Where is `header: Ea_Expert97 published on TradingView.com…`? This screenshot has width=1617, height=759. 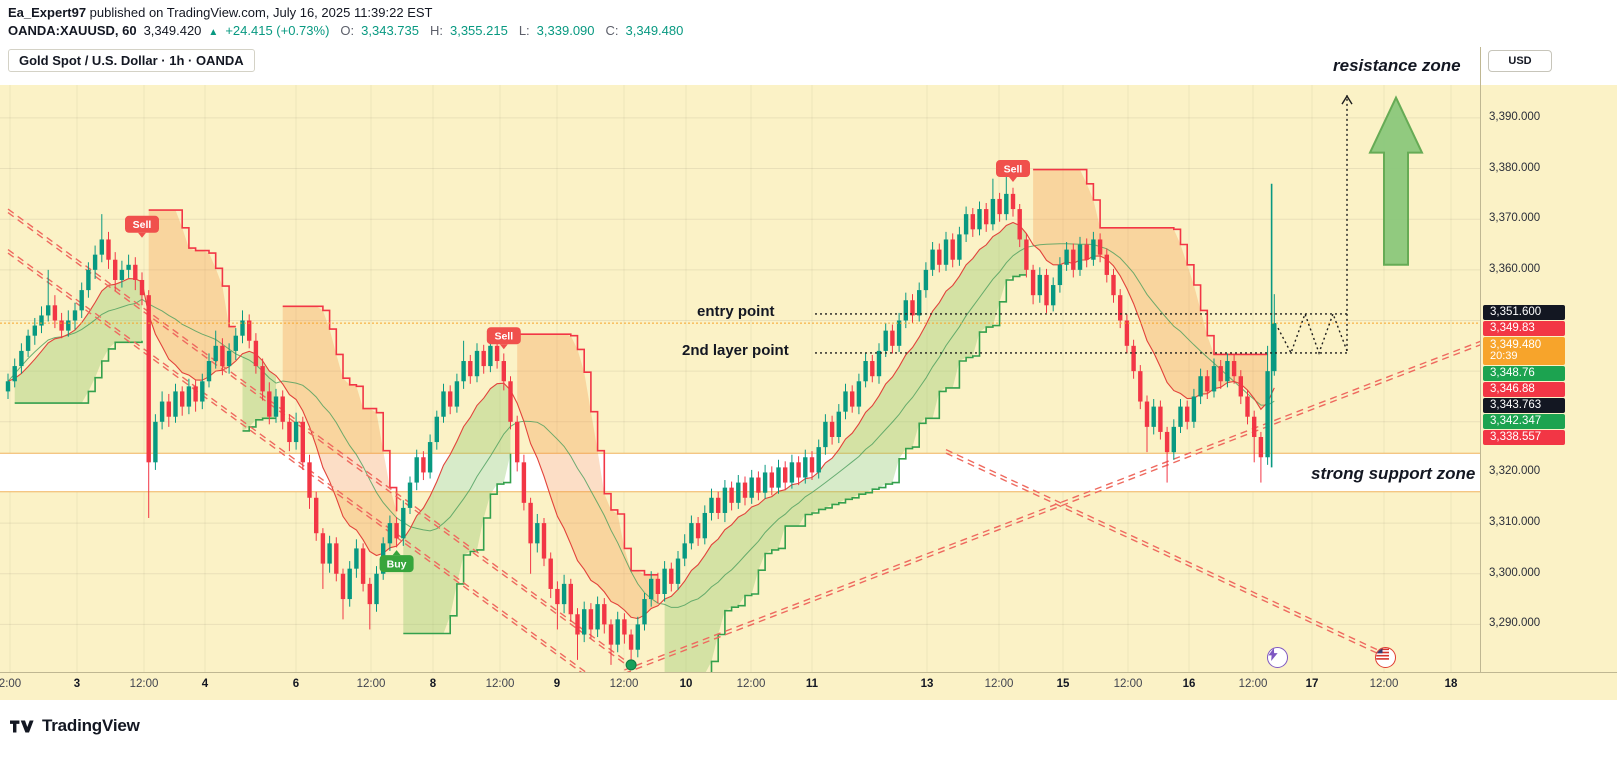
header: Ea_Expert97 published on TradingView.com… is located at coordinates (808, 23).